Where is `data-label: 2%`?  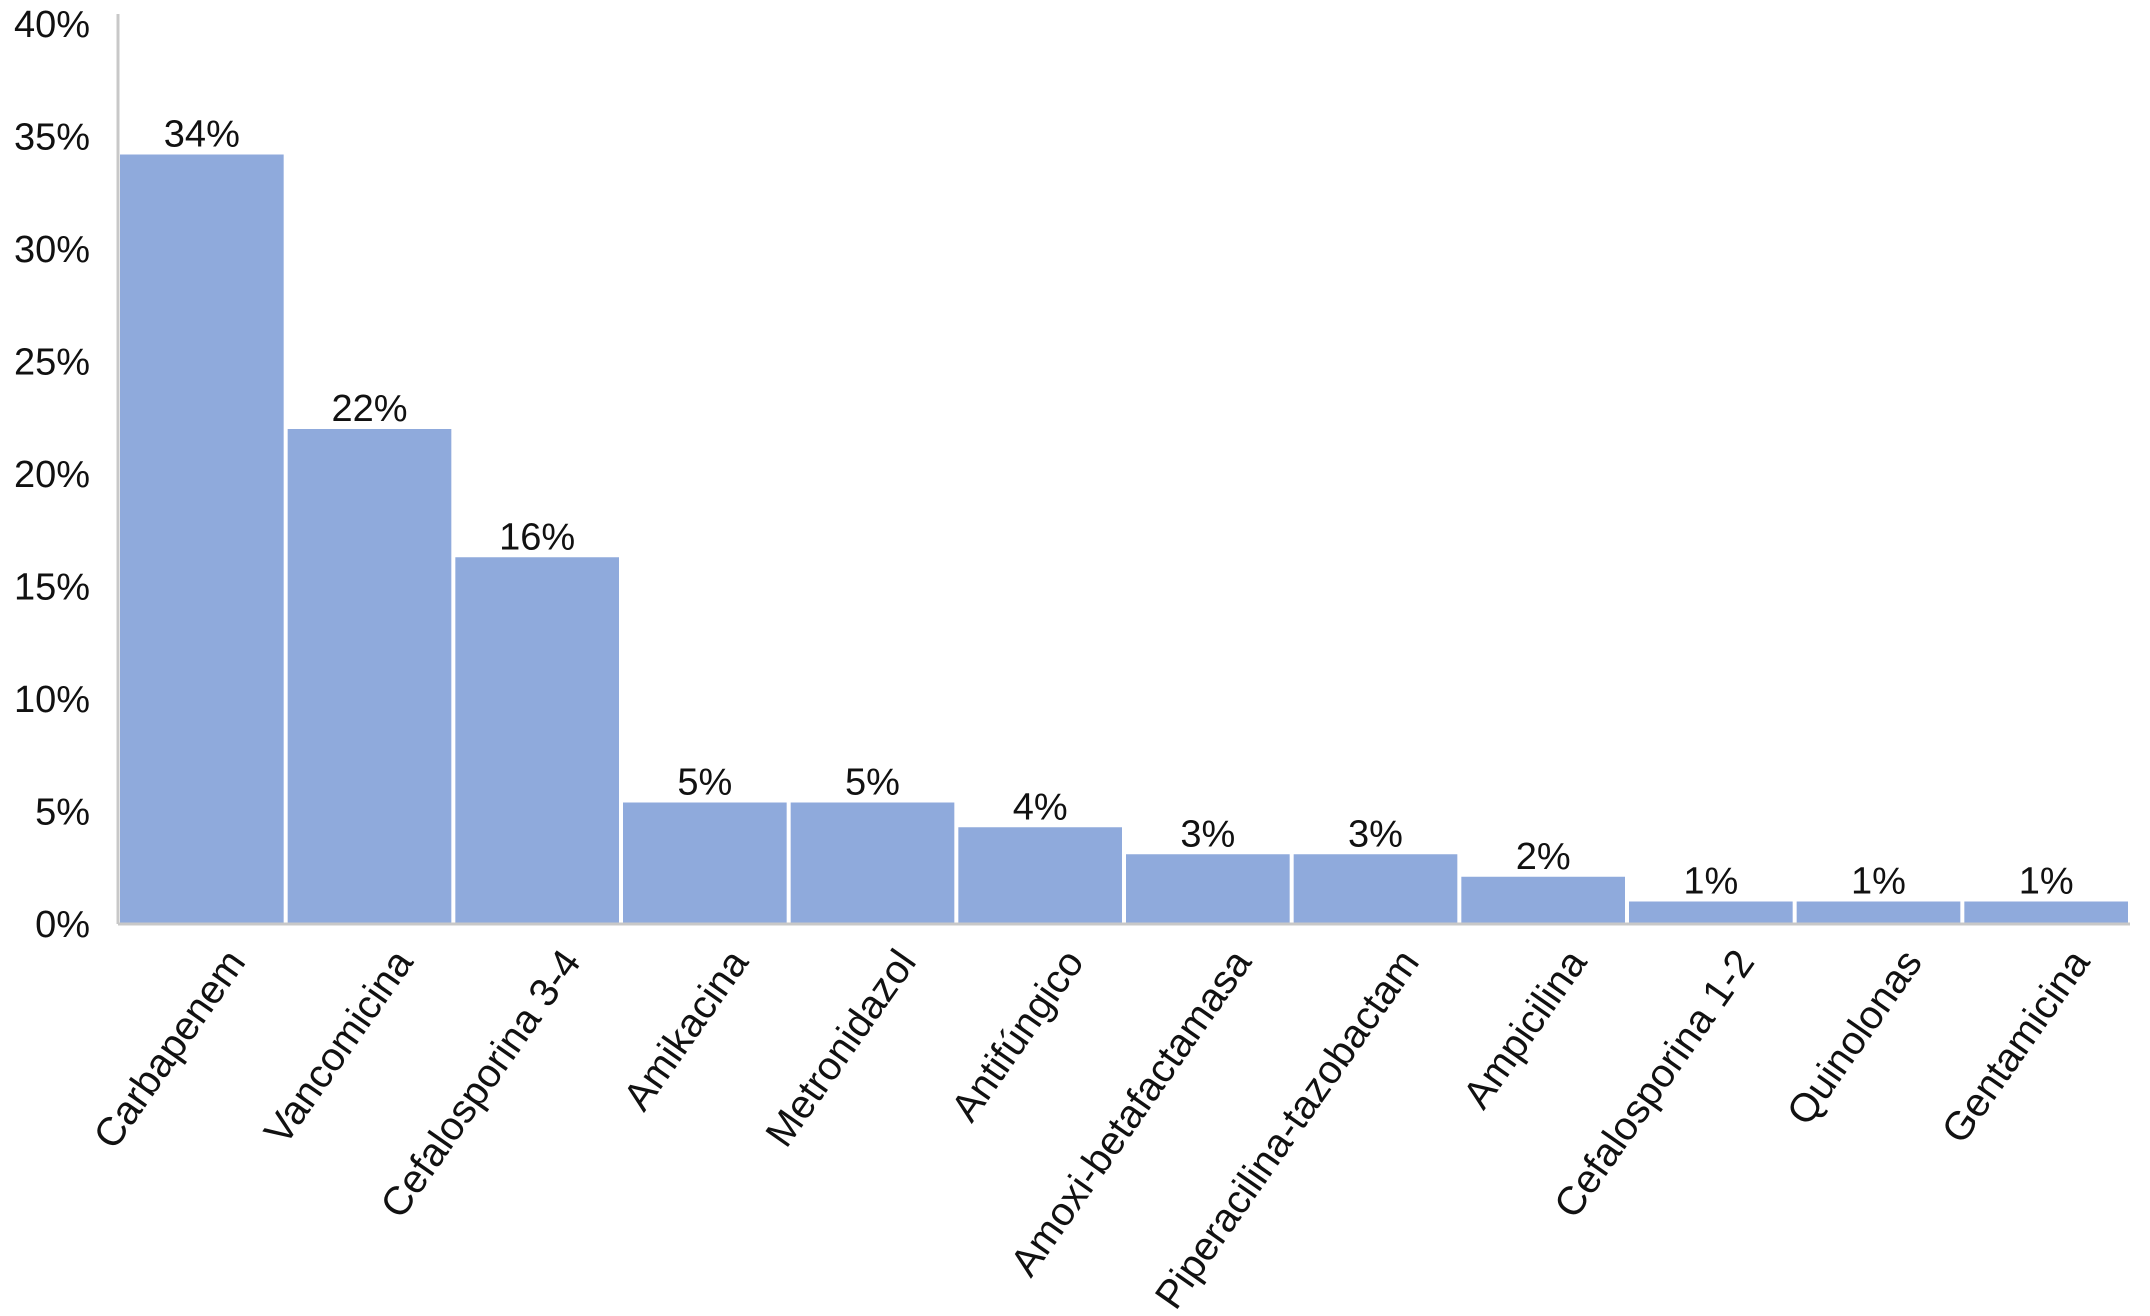
data-label: 2% is located at coordinates (1543, 857).